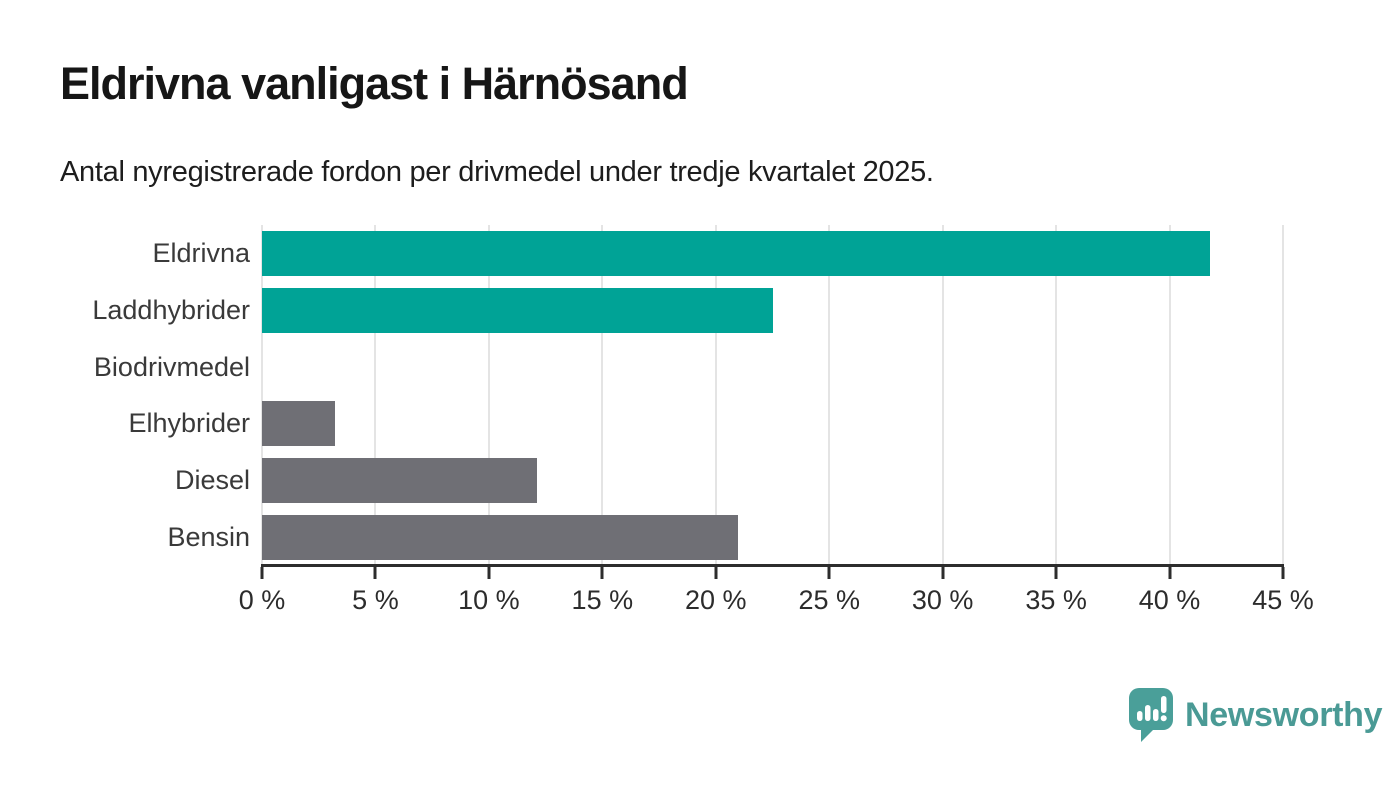  Describe the element at coordinates (212, 480) in the screenshot. I see `category-label-diesel: Diesel` at that location.